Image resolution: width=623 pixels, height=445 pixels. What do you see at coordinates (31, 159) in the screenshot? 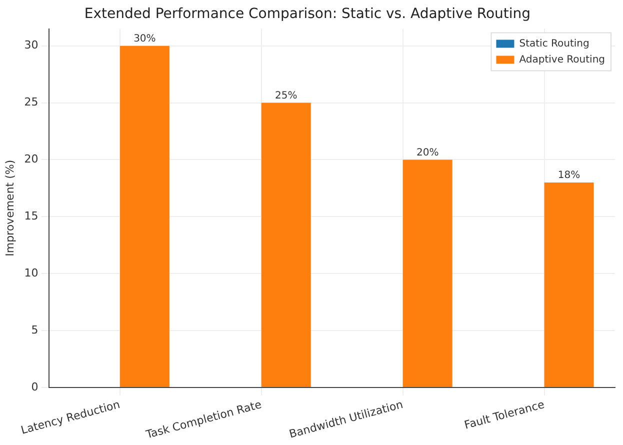
I see `y-tick-label: 20` at bounding box center [31, 159].